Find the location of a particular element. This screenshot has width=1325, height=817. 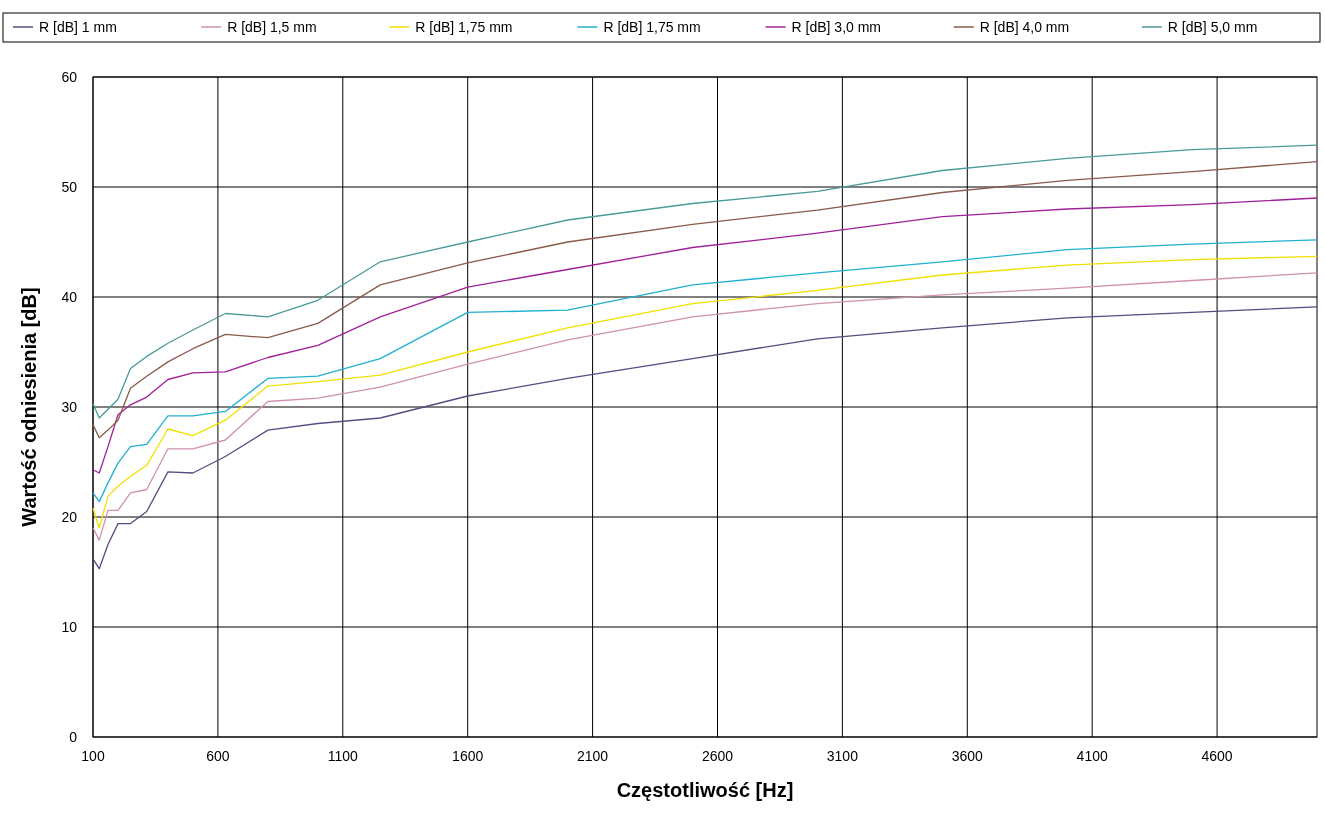

y-axis-title: Wartość odniesienia [dB] is located at coordinates (29, 407).